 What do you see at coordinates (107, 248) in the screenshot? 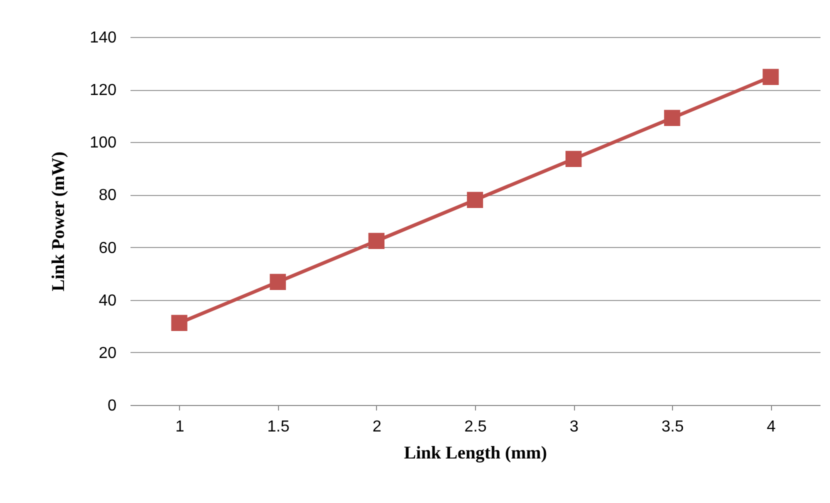
I see `y-tick-label: 60` at bounding box center [107, 248].